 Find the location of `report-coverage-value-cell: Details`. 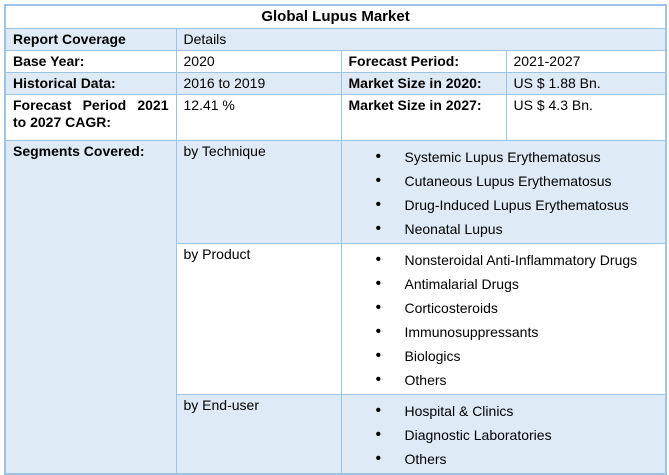

report-coverage-value-cell: Details is located at coordinates (421, 39).